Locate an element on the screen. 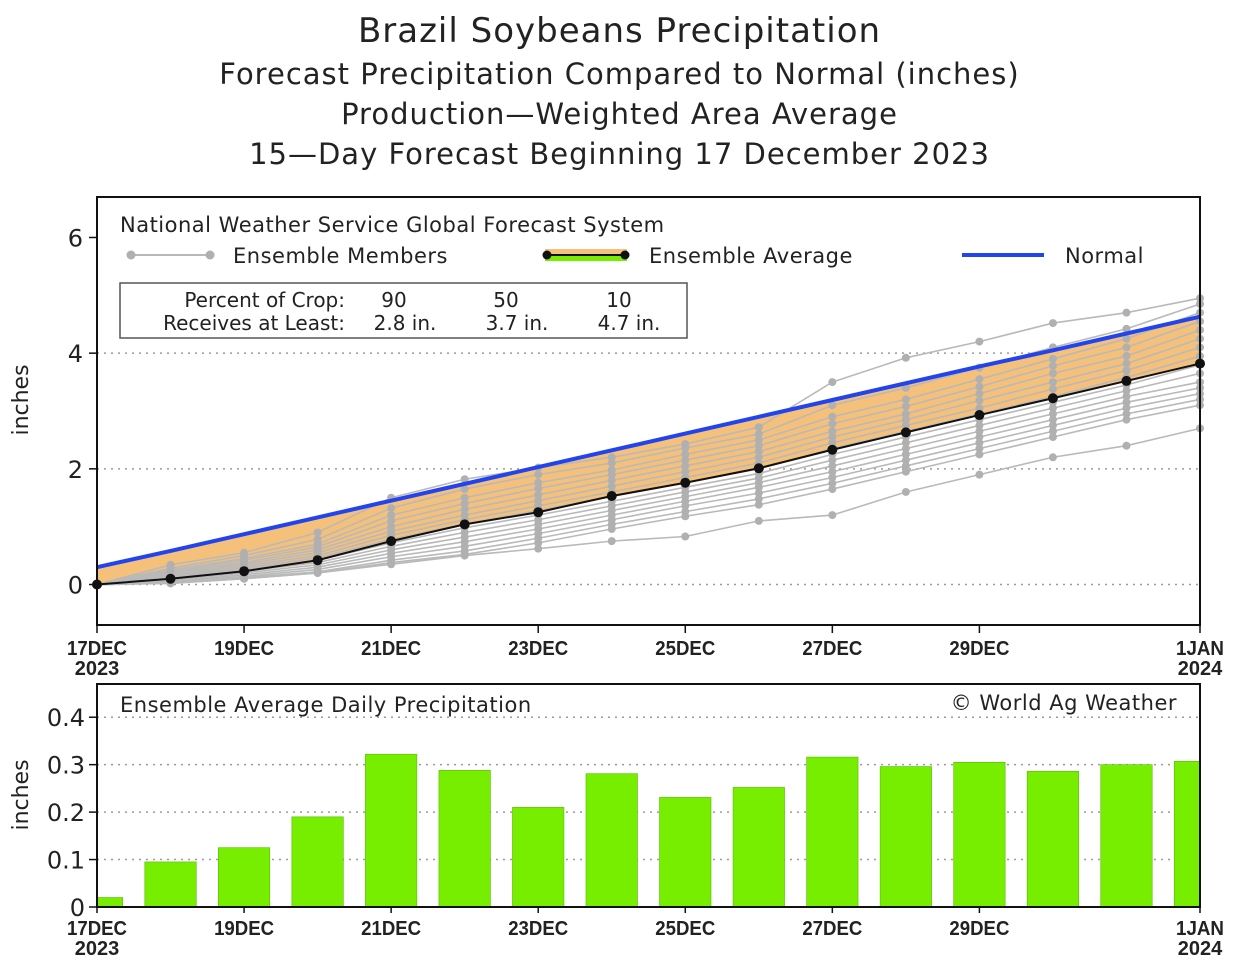 This screenshot has width=1239, height=973. top-x-tick-label: 21DEC is located at coordinates (391, 649).